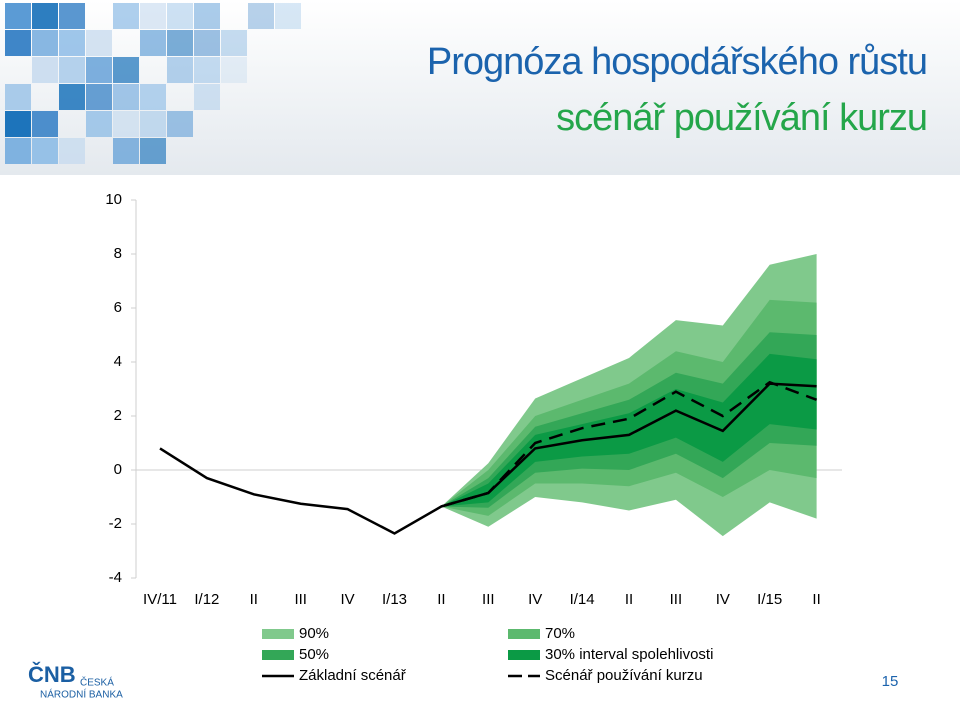  What do you see at coordinates (81, 694) in the screenshot?
I see `logo-text: NÁRODNÍ BANKA` at bounding box center [81, 694].